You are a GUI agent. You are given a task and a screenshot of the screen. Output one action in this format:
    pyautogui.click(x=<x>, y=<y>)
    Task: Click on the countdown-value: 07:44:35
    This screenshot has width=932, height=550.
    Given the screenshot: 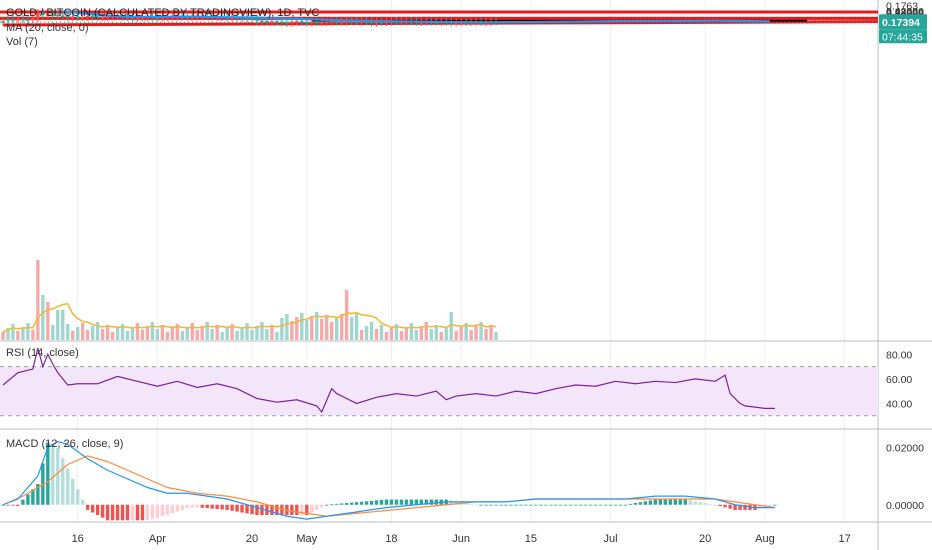 What is the action you would take?
    pyautogui.click(x=902, y=37)
    